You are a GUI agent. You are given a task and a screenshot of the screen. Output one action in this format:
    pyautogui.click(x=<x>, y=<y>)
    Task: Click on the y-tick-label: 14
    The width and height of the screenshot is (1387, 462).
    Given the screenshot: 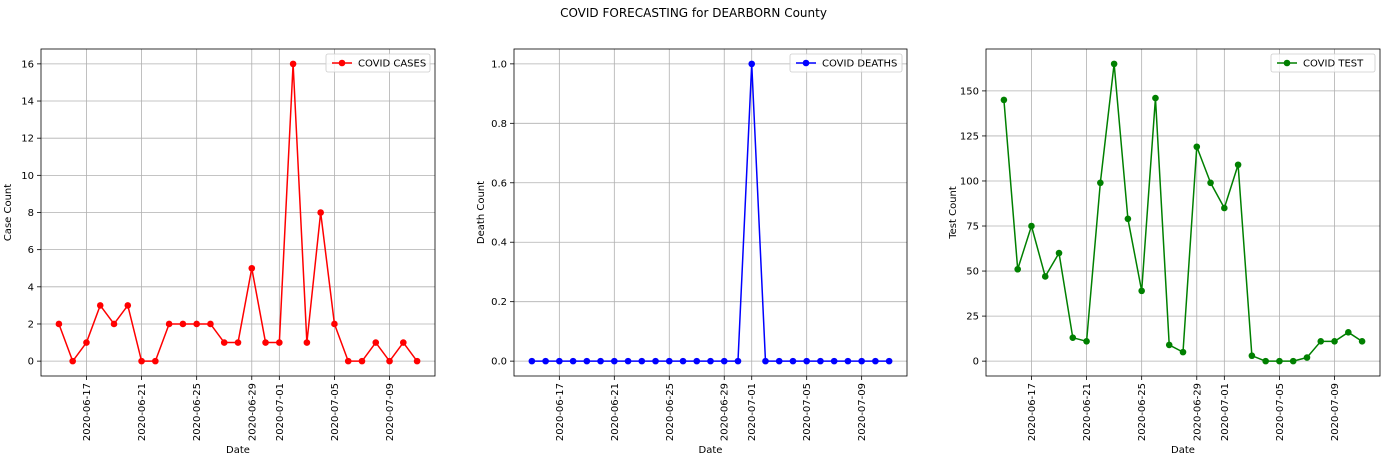 What is the action you would take?
    pyautogui.click(x=27, y=102)
    